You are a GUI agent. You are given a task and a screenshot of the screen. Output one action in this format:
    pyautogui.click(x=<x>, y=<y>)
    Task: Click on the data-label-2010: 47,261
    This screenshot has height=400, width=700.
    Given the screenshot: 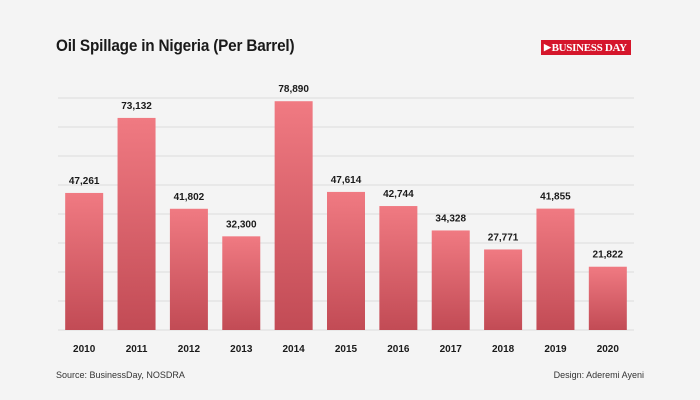 What is the action you would take?
    pyautogui.click(x=84, y=181)
    